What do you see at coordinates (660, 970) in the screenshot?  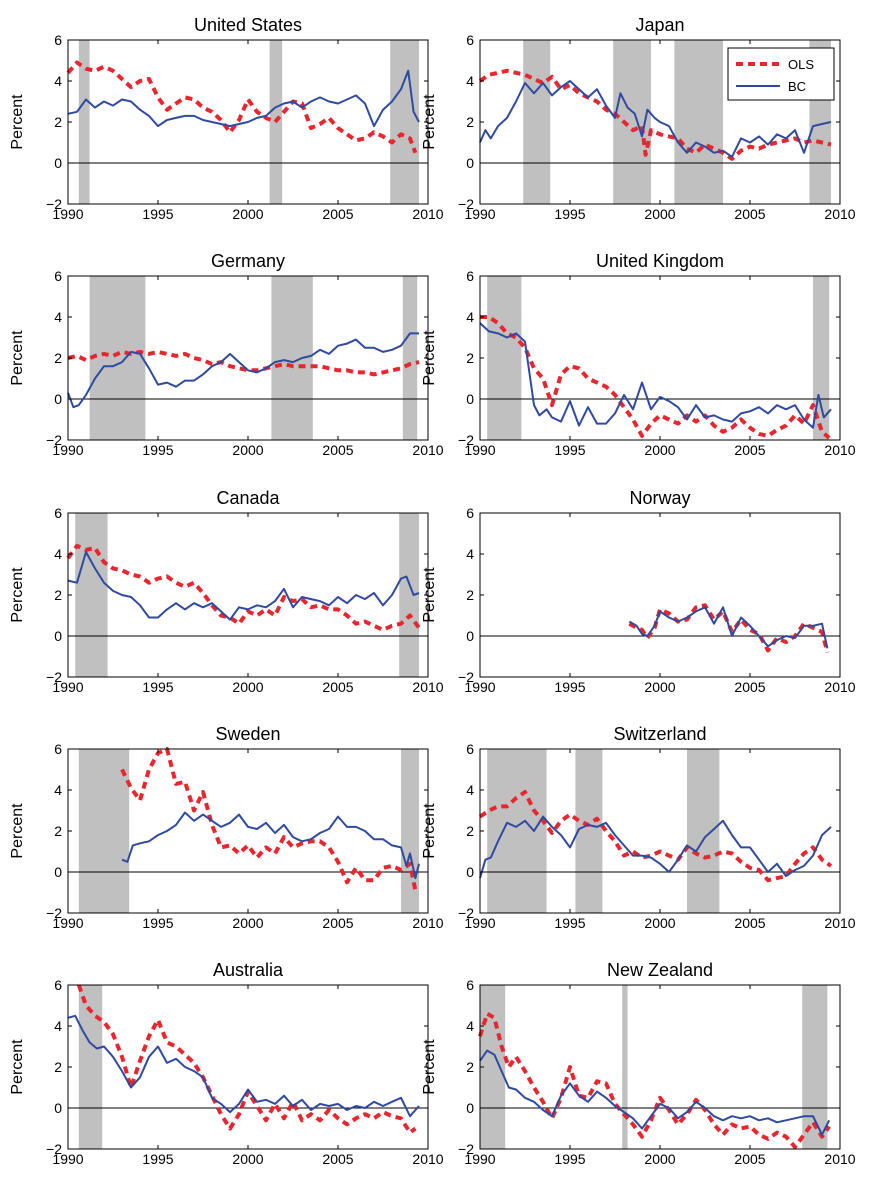 I see `chart-title: New Zealand` at bounding box center [660, 970].